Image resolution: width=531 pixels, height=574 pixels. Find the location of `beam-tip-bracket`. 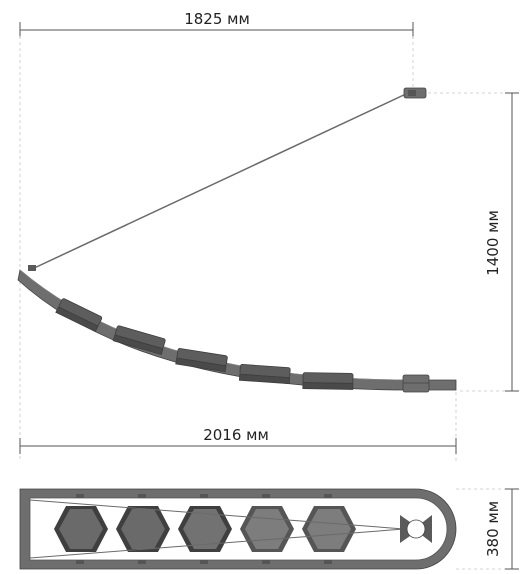

beam-tip-bracket is located at coordinates (32, 268).